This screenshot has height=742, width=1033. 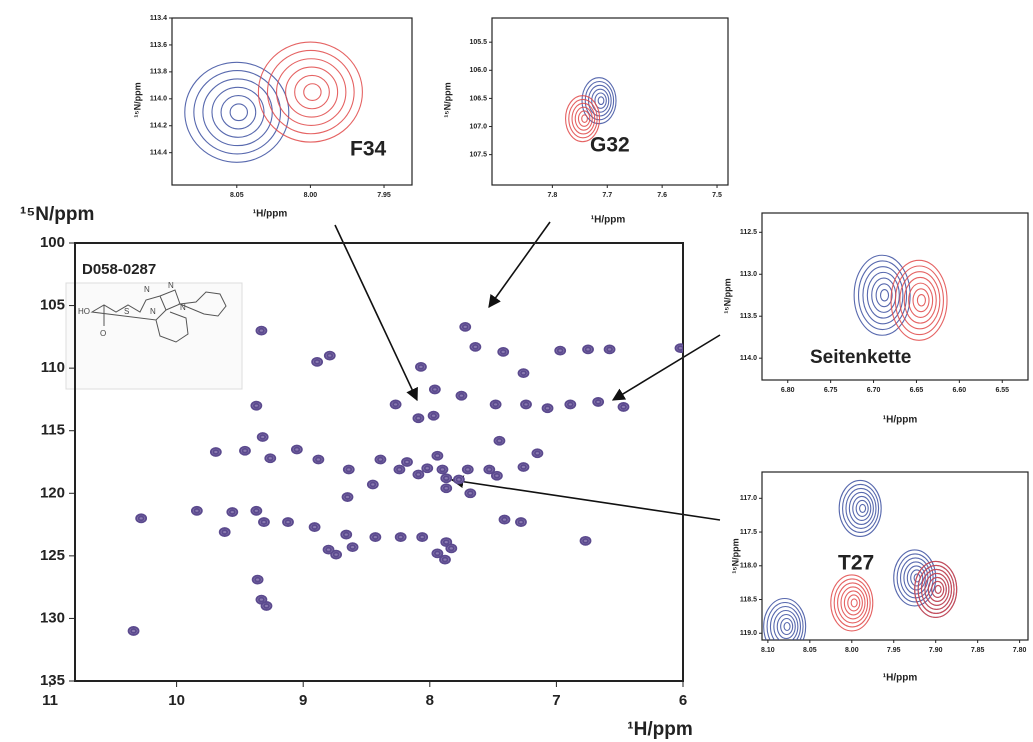 What do you see at coordinates (158, 45) in the screenshot?
I see `y-tick-label: 113.6` at bounding box center [158, 45].